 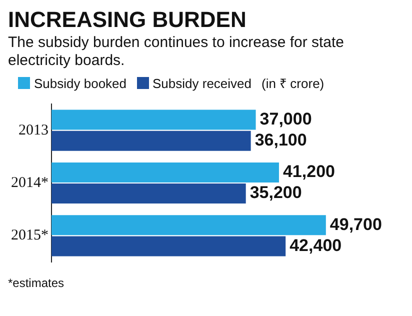 What do you see at coordinates (29, 182) in the screenshot?
I see `y-tick-label: 2014*` at bounding box center [29, 182].